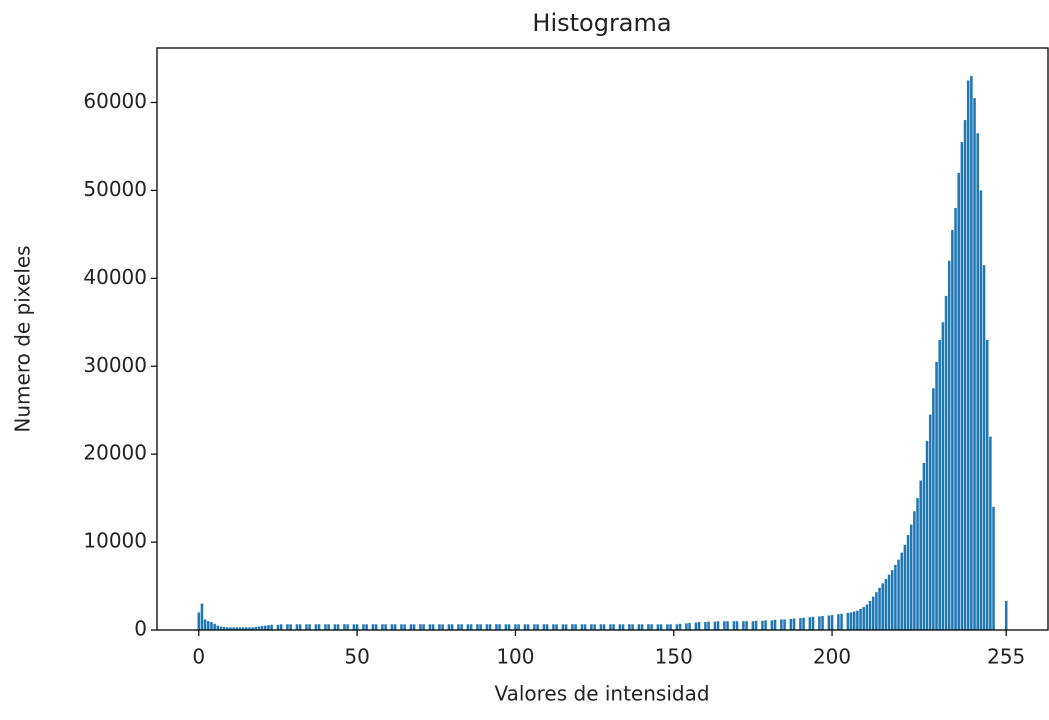 The height and width of the screenshot is (720, 1049). What do you see at coordinates (515, 657) in the screenshot?
I see `x-tick-label: 100` at bounding box center [515, 657].